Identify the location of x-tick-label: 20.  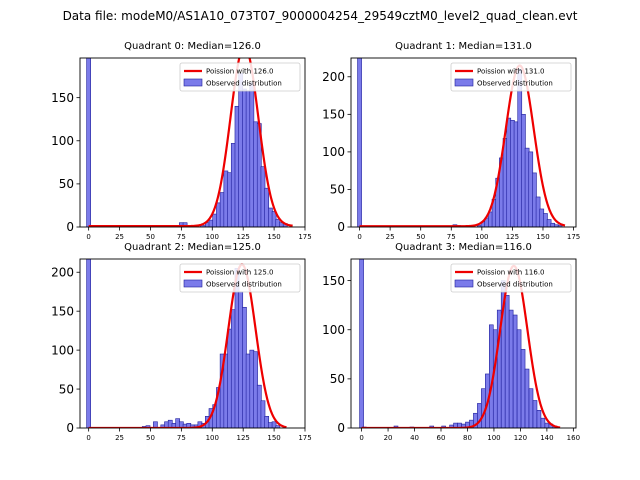
(388, 438).